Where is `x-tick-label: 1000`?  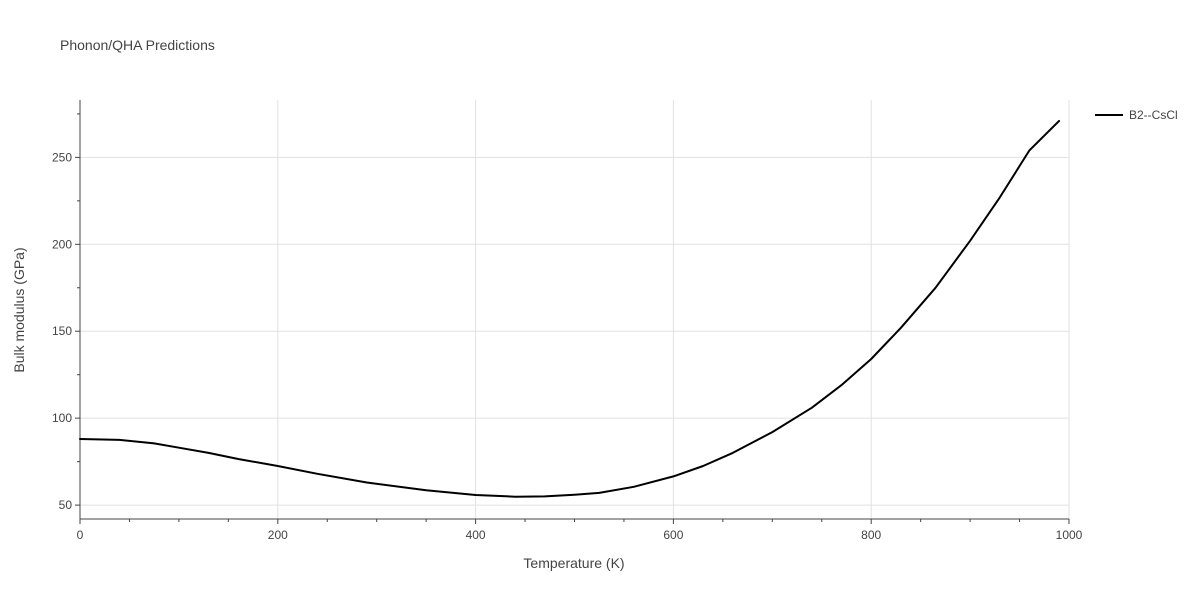 x-tick-label: 1000 is located at coordinates (1069, 535).